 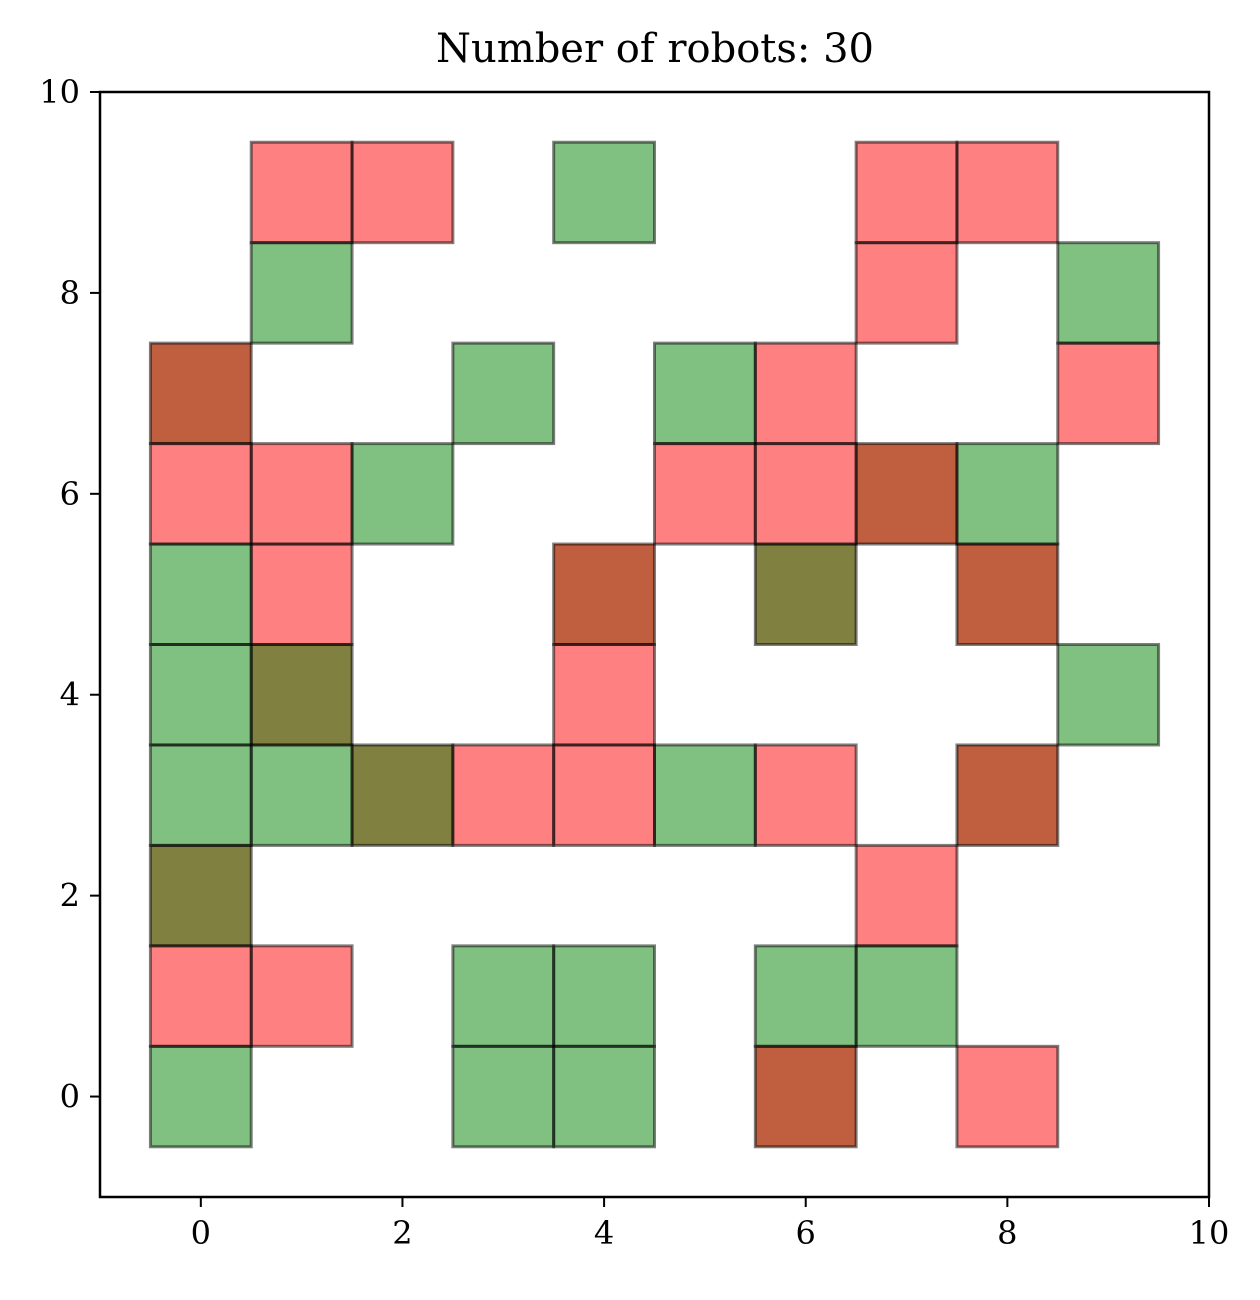 What do you see at coordinates (201, 1233) in the screenshot?
I see `x-tick-label-0: 0` at bounding box center [201, 1233].